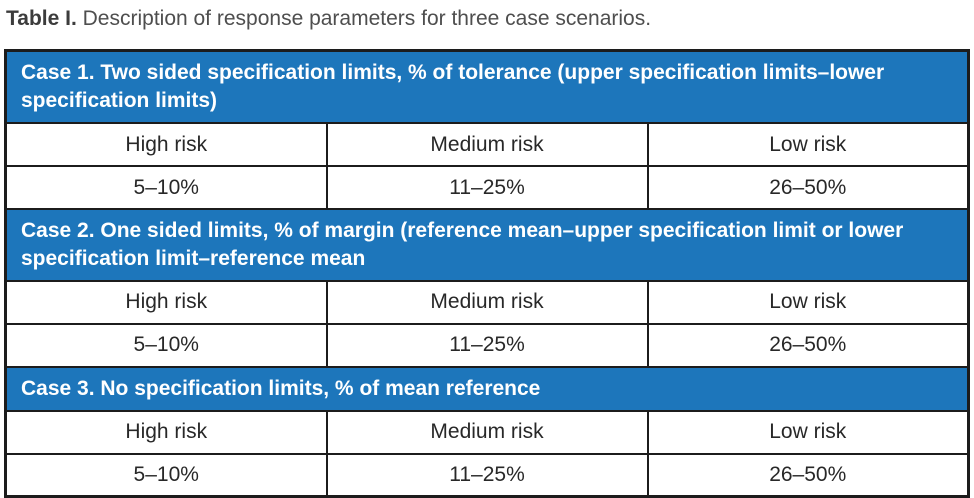 This screenshot has height=498, width=974. Describe the element at coordinates (808, 302) in the screenshot. I see `case-2-low-risk-header: Low risk` at that location.